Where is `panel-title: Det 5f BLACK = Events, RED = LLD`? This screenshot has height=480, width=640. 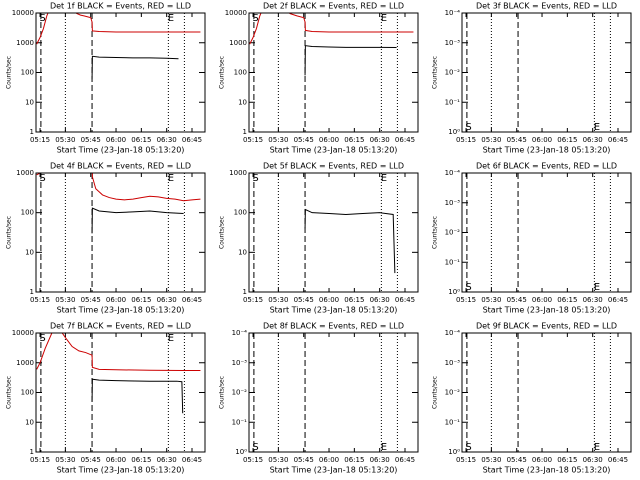
panel-title: Det 5f BLACK = Events, RED = LLD is located at coordinates (333, 166).